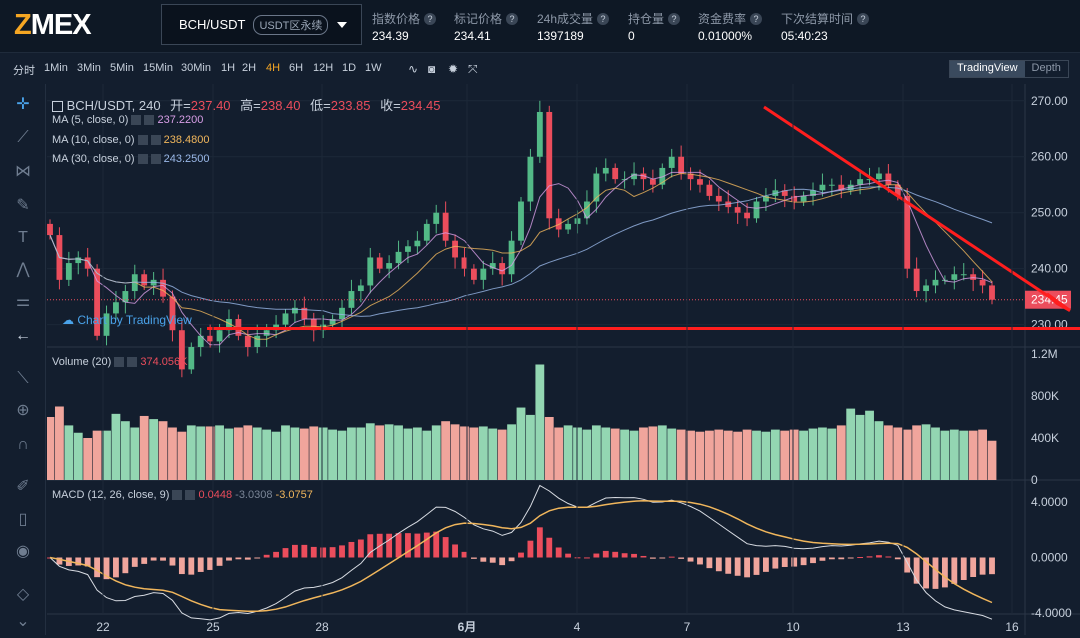 This screenshot has width=1080, height=638. What do you see at coordinates (261, 24) in the screenshot?
I see `pair-selector: BCH/USDT USDT区永续` at bounding box center [261, 24].